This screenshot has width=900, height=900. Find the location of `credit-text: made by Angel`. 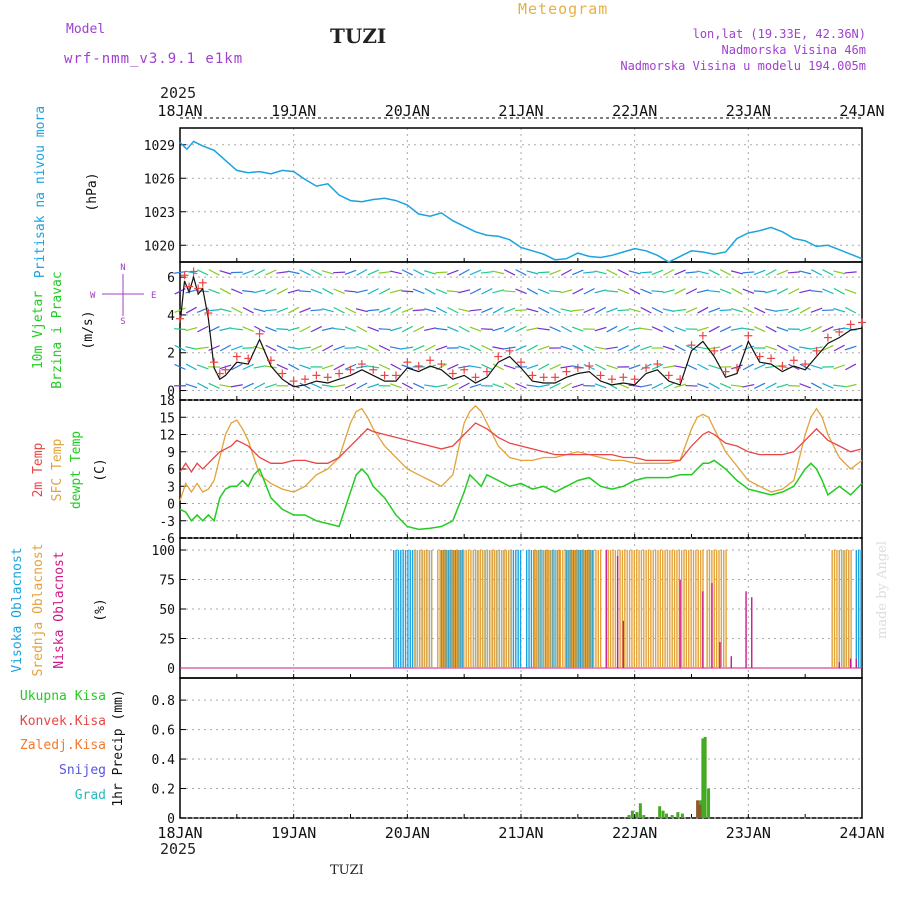

credit-text: made by Angel is located at coordinates (882, 590).